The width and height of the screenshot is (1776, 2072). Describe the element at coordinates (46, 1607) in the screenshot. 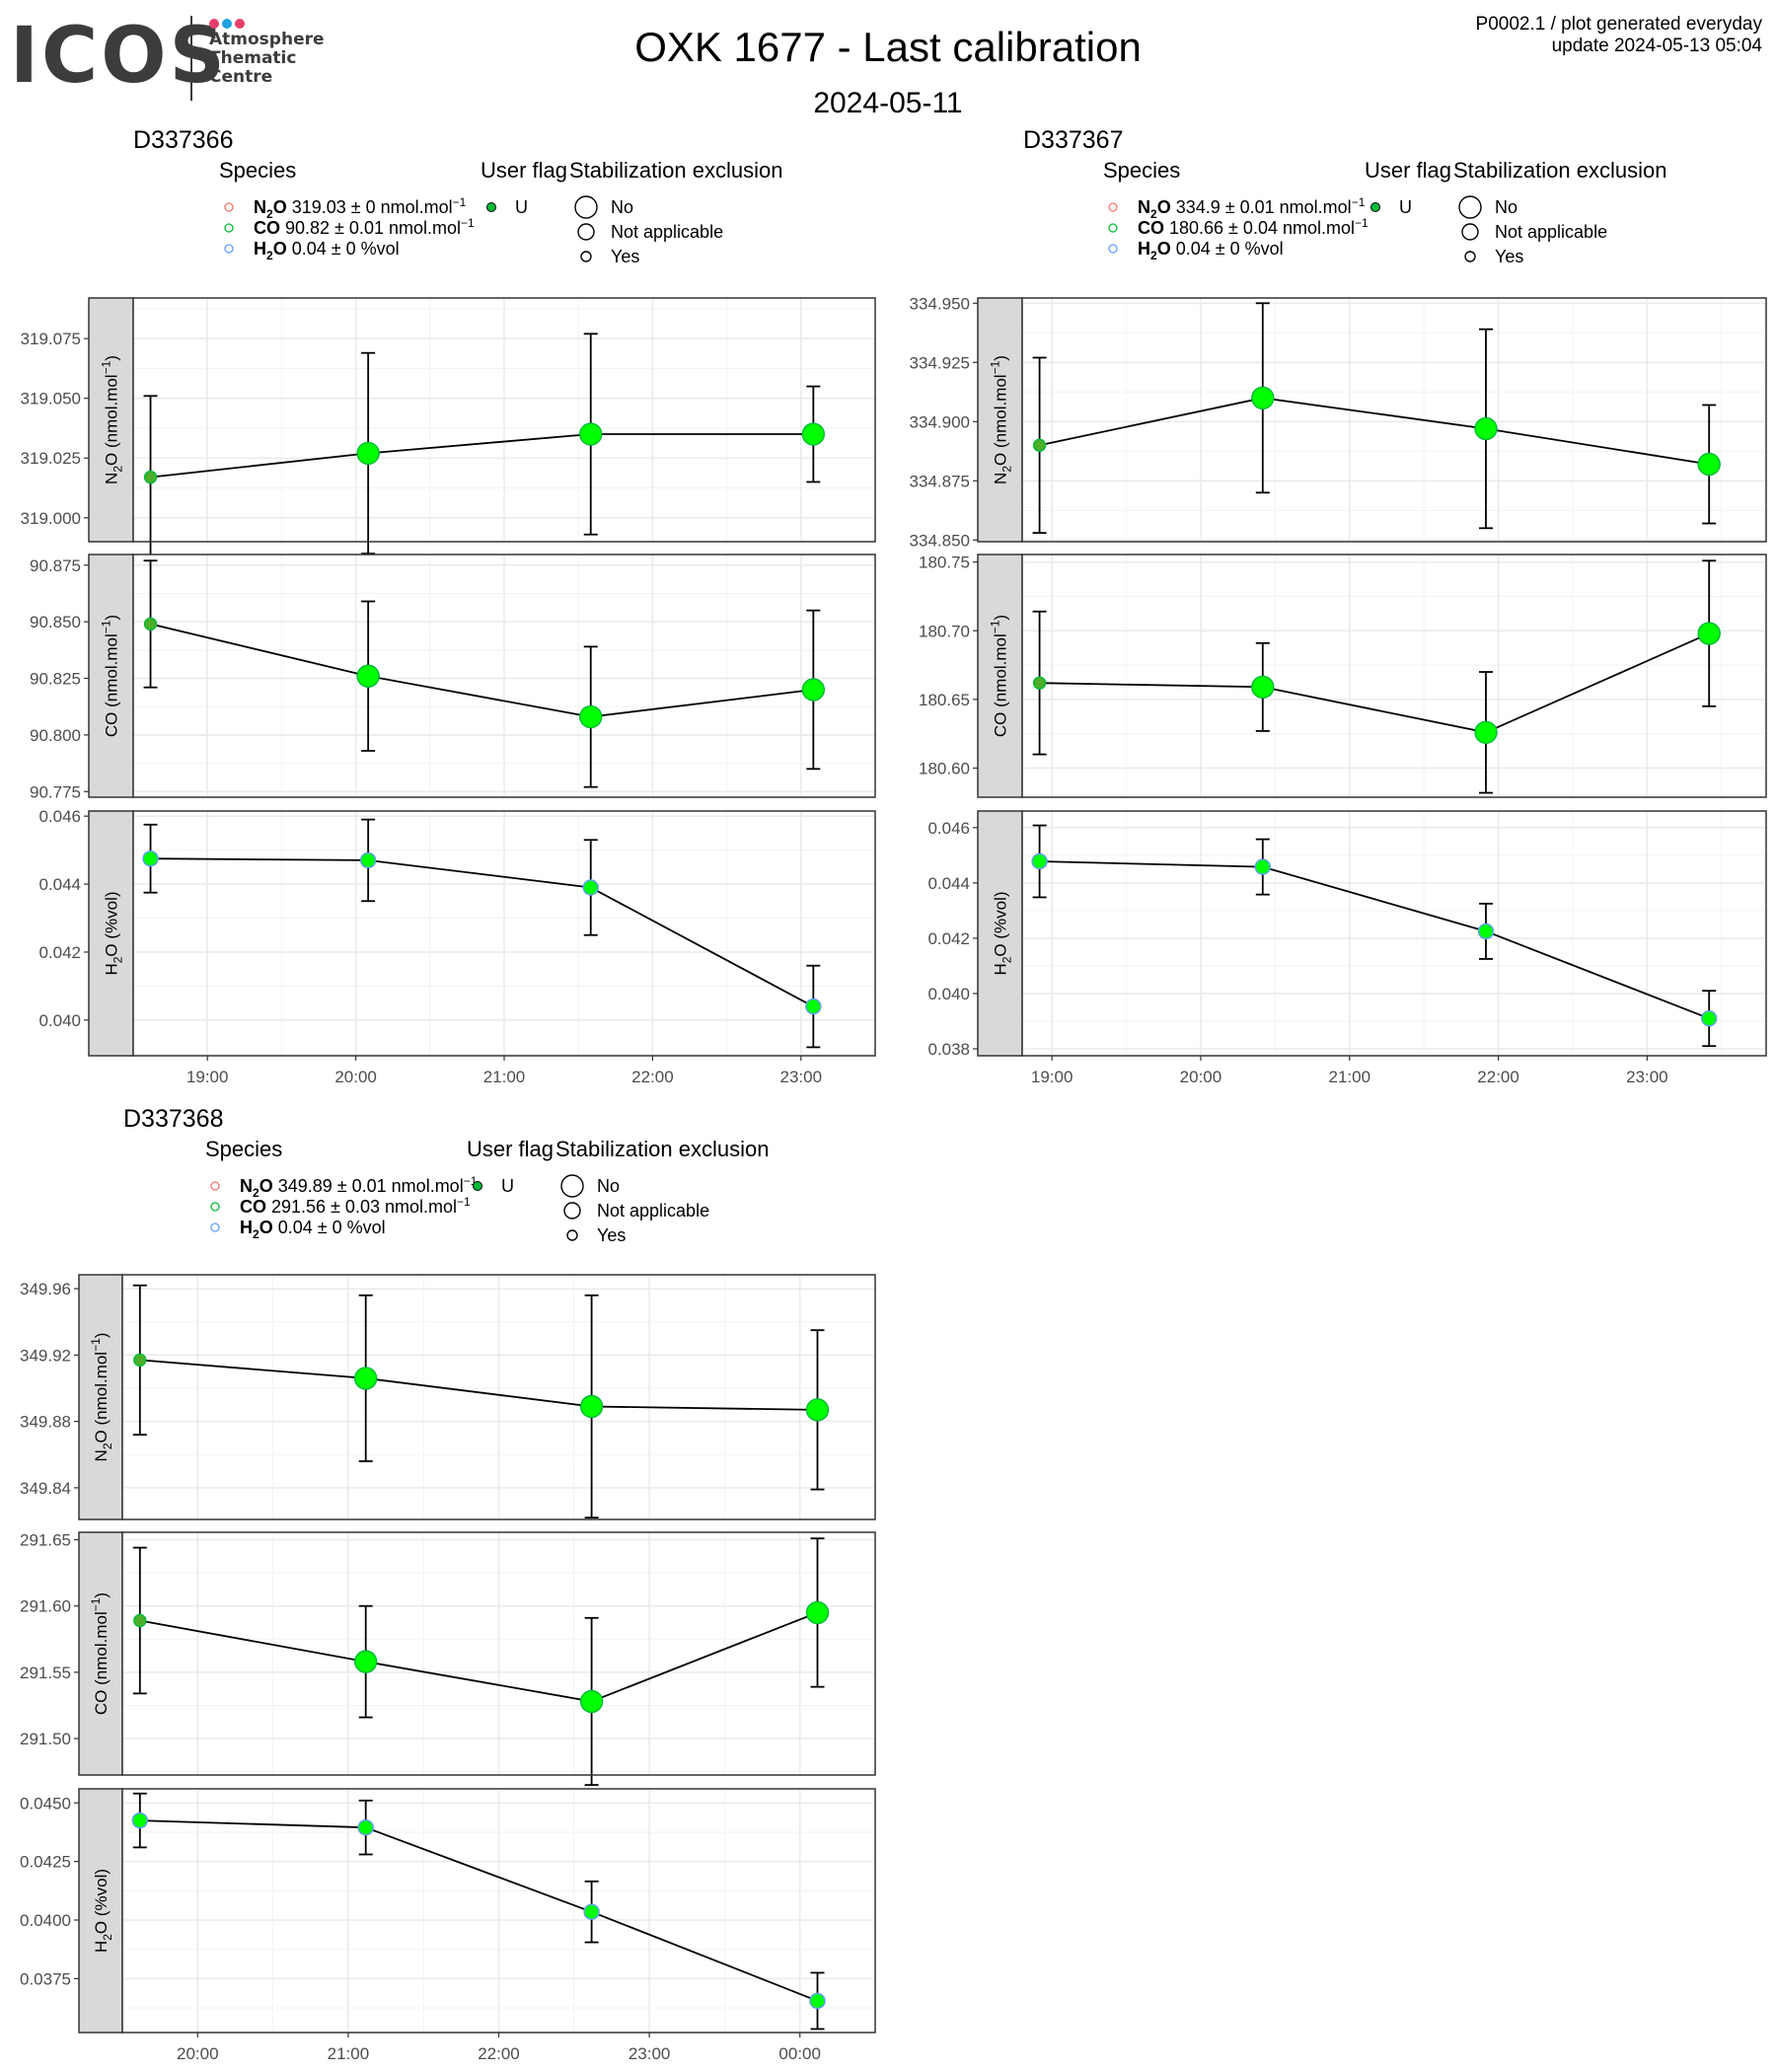

I see `y-tick-label: 291.60` at that location.